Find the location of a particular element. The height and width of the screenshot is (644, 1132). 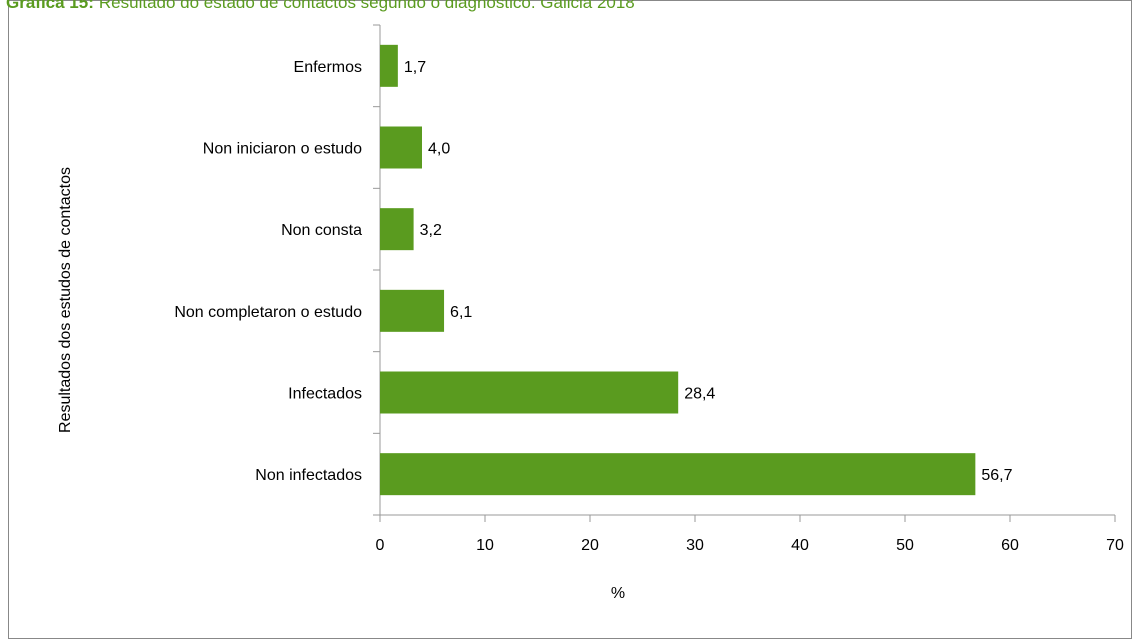

x-tick-label: 70 is located at coordinates (1115, 545).